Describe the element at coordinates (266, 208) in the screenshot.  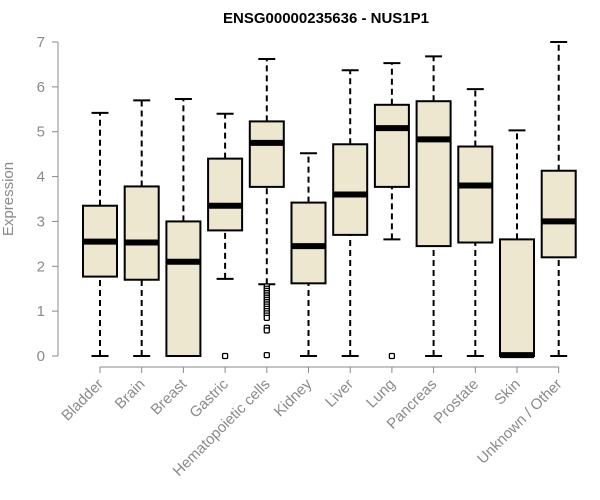
I see `box-hematopoietic-cells` at that location.